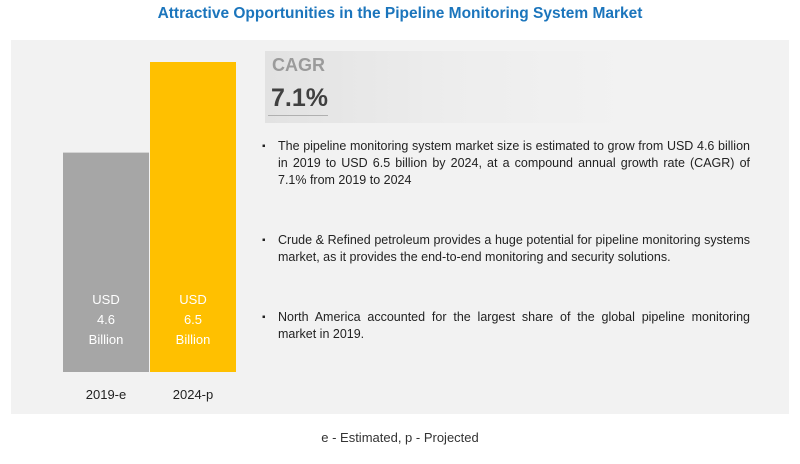 The image size is (800, 464). Describe the element at coordinates (193, 217) in the screenshot. I see `bar-2024-p` at that location.